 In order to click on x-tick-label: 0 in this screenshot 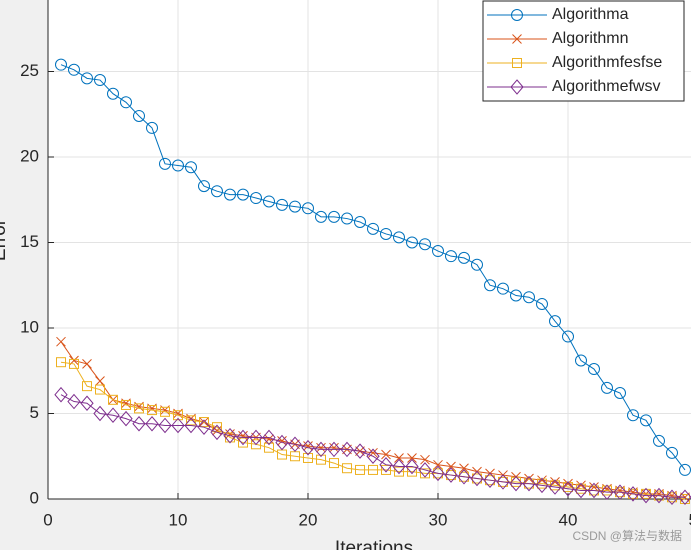, I will do `click(47, 519)`.